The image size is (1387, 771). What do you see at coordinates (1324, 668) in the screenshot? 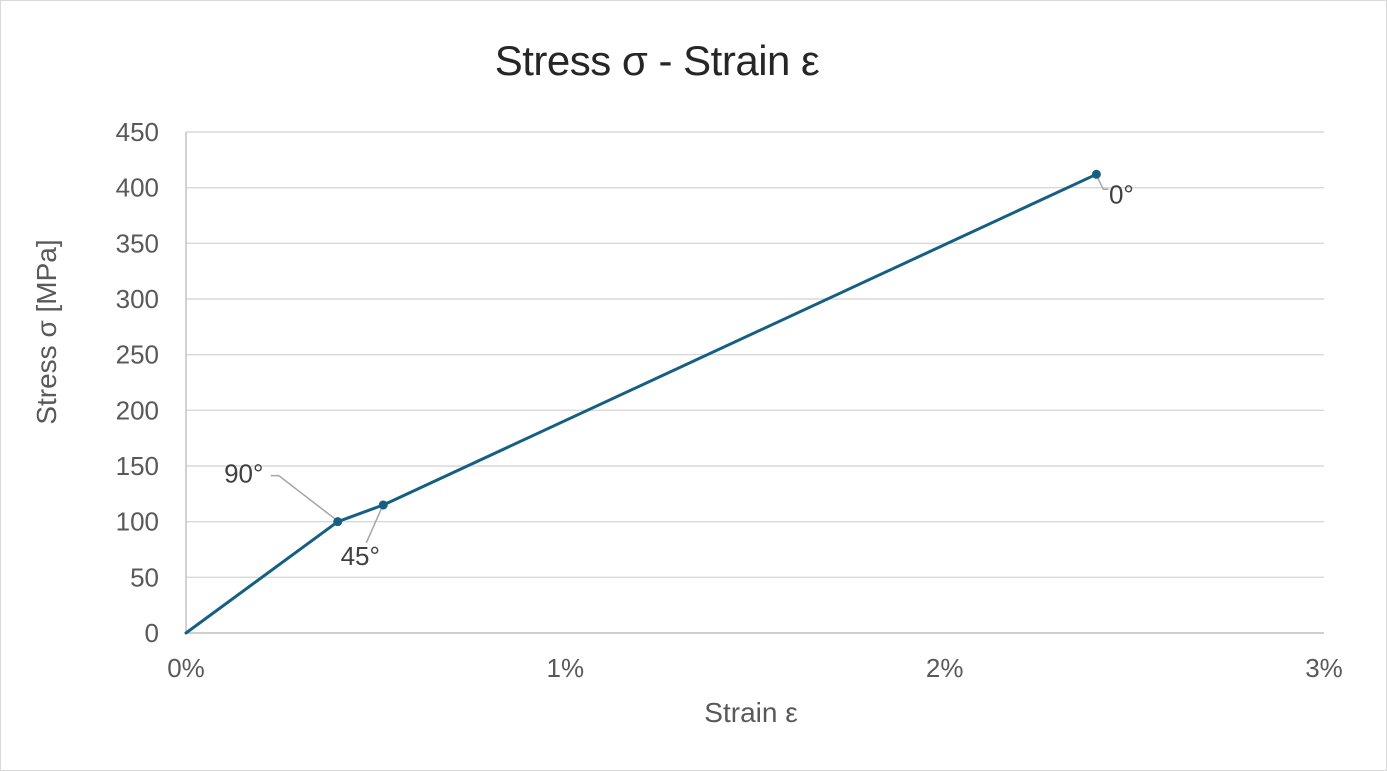
I see `x-tick-label: 3%` at bounding box center [1324, 668].